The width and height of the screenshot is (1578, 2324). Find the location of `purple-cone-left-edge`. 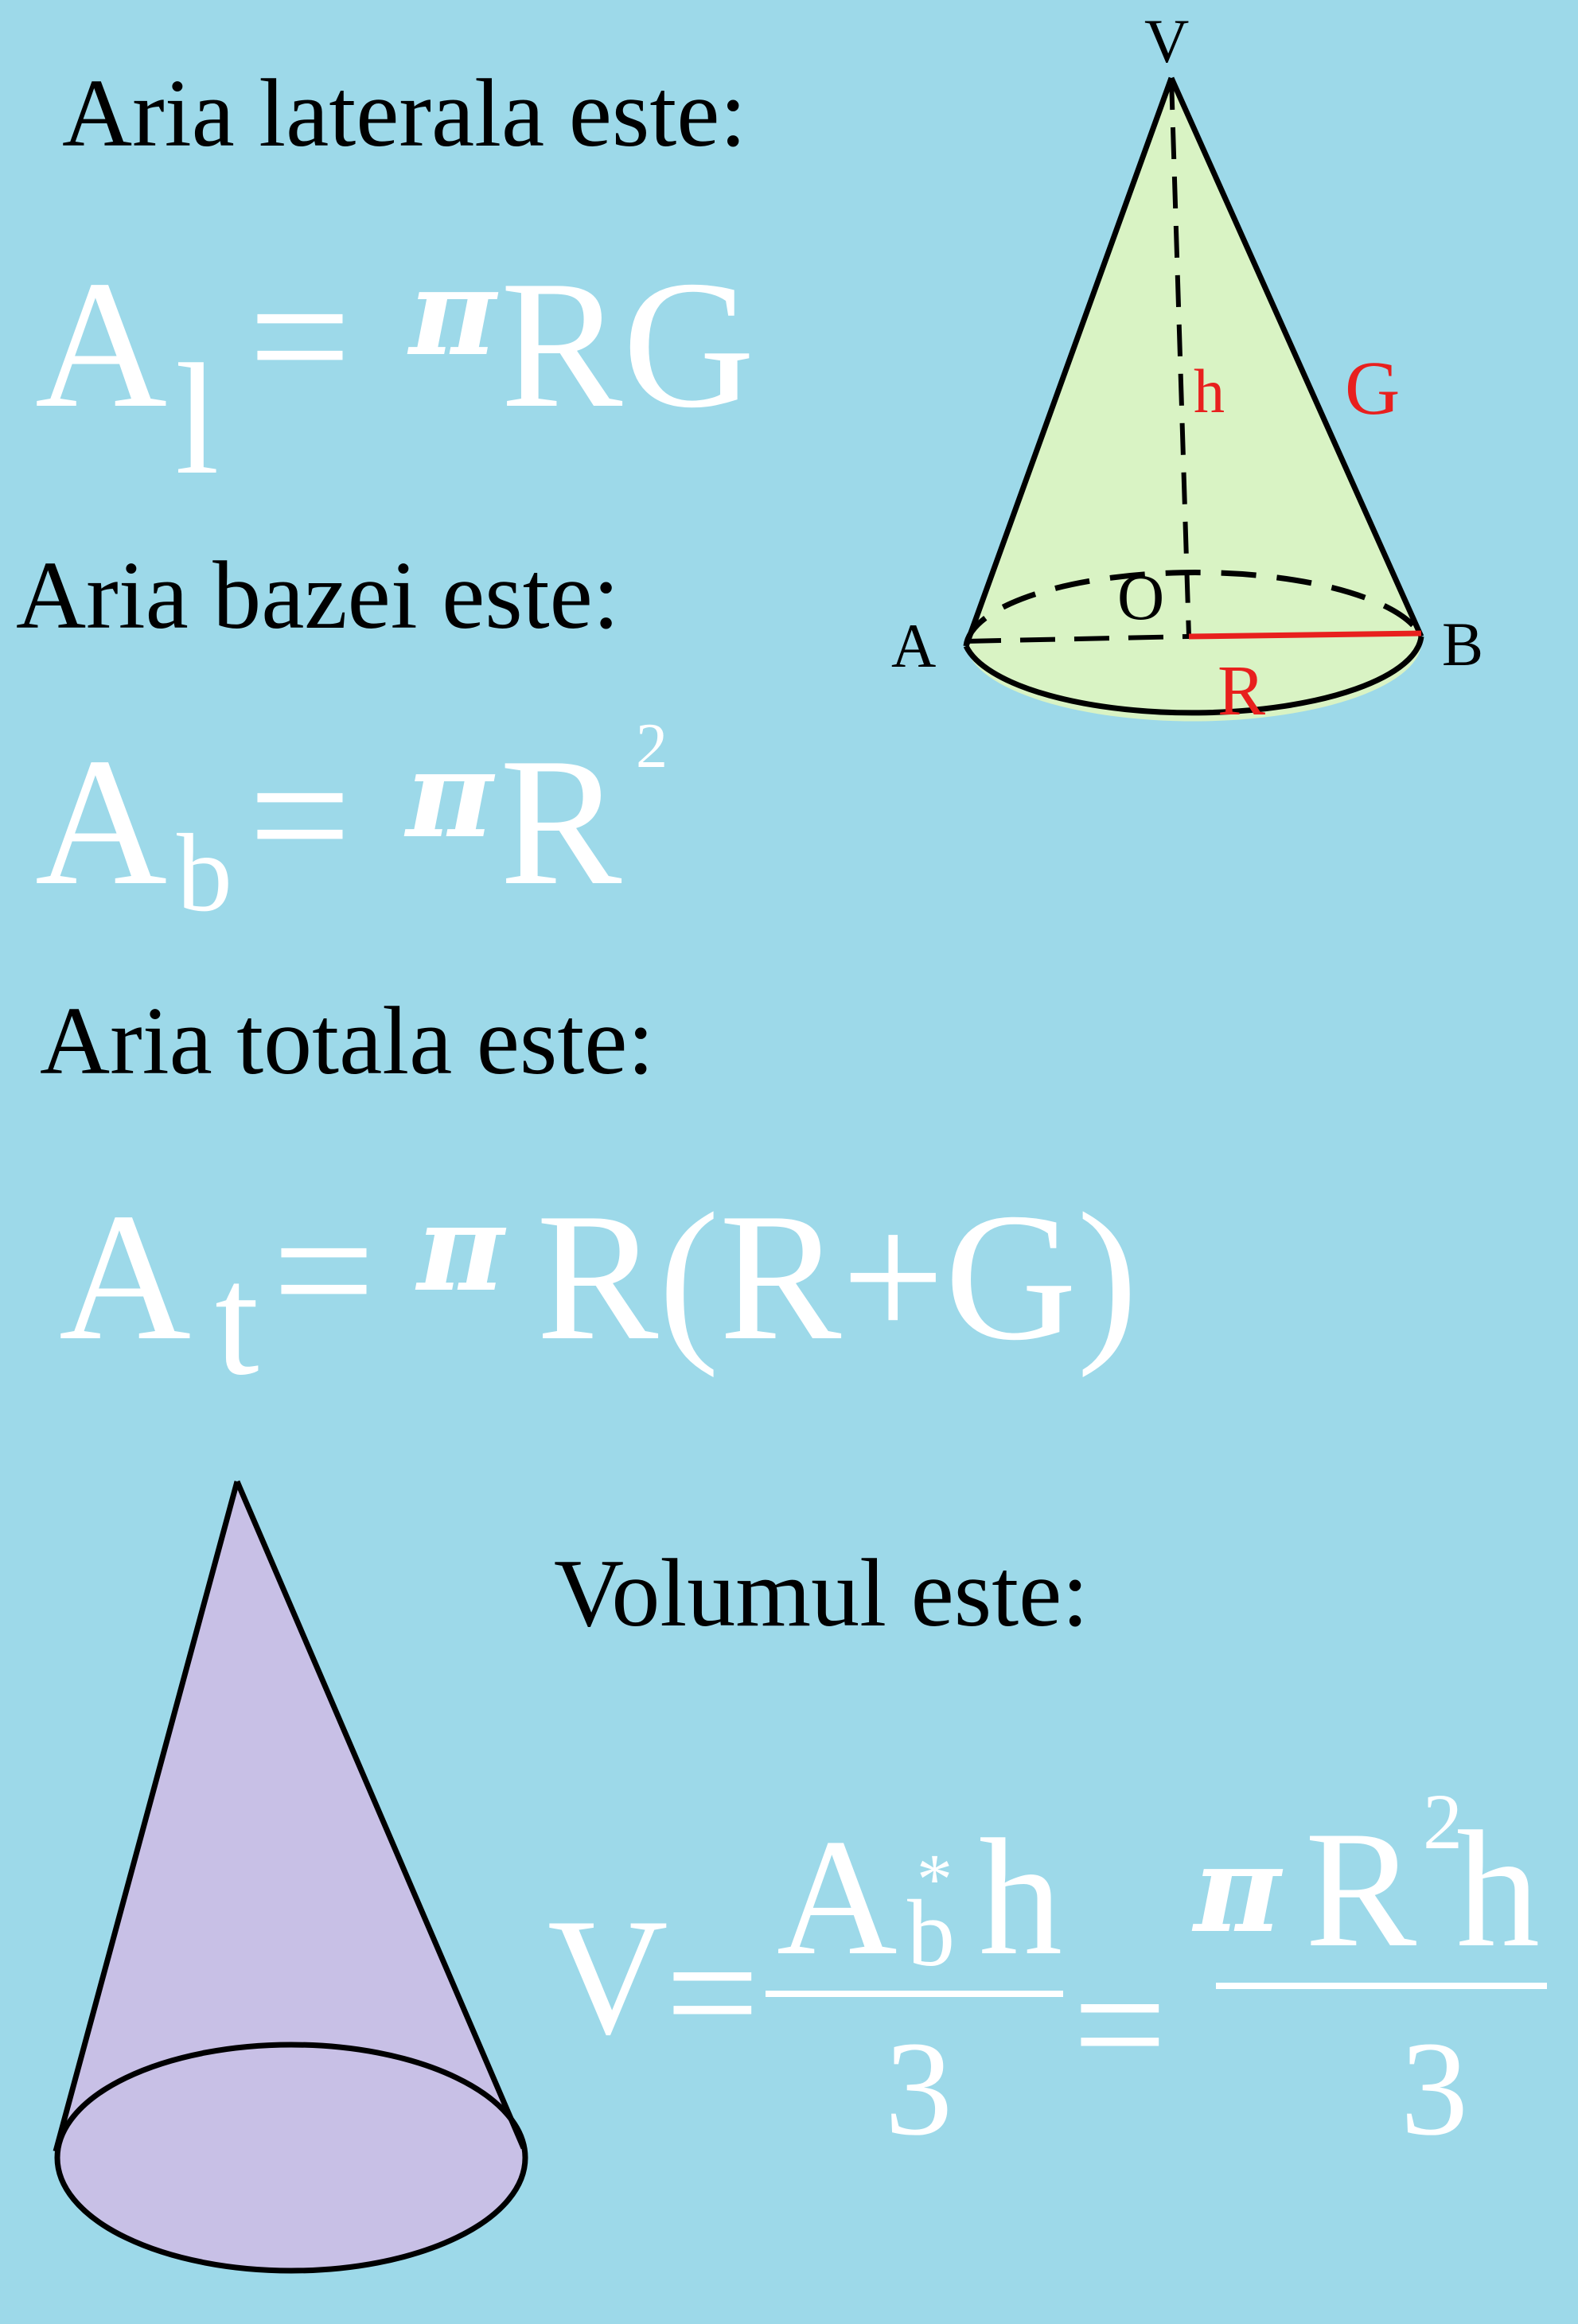

purple-cone-left-edge is located at coordinates (146, 1816).